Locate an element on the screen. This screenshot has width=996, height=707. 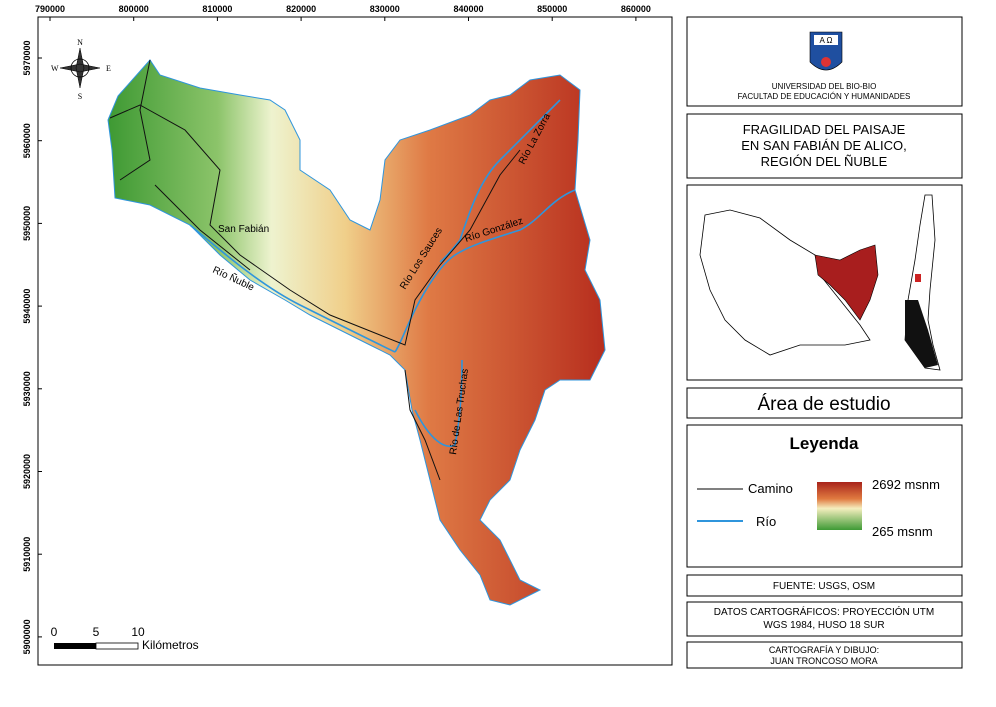
x-tick-label: 840000 is located at coordinates (468, 9).